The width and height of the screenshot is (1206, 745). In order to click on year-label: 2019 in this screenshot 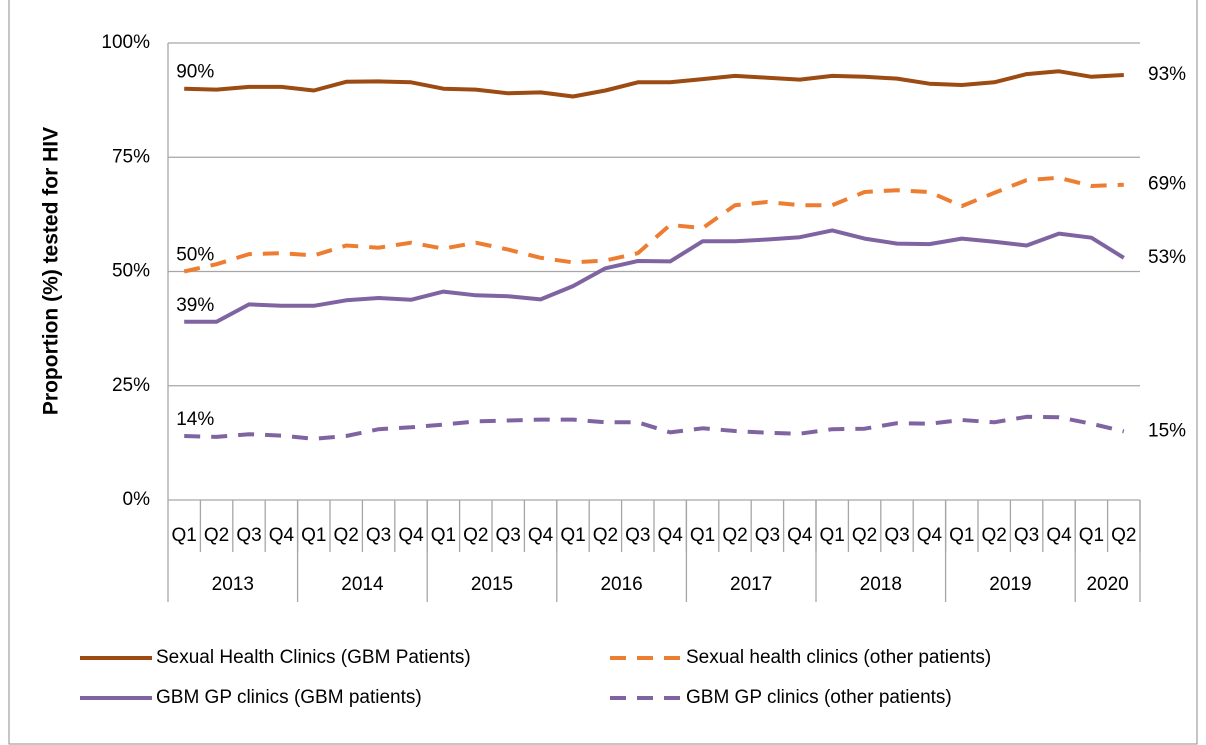, I will do `click(1010, 584)`.